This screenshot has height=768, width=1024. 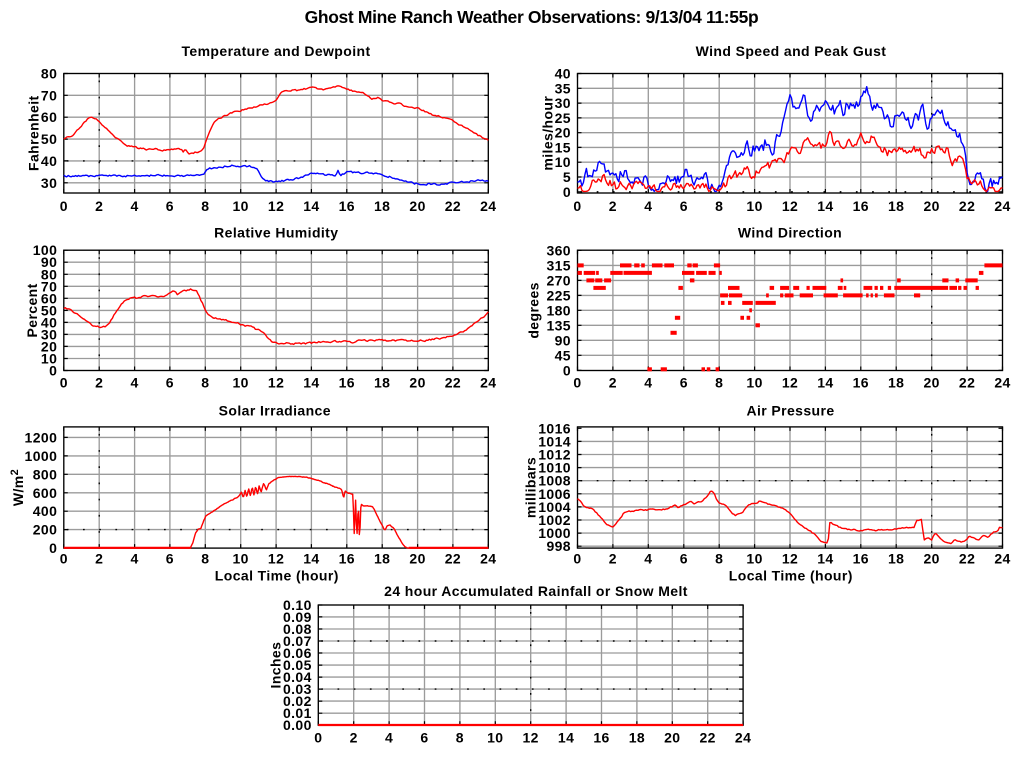 What do you see at coordinates (534, 310) in the screenshot?
I see `svg-text: degrees` at bounding box center [534, 310].